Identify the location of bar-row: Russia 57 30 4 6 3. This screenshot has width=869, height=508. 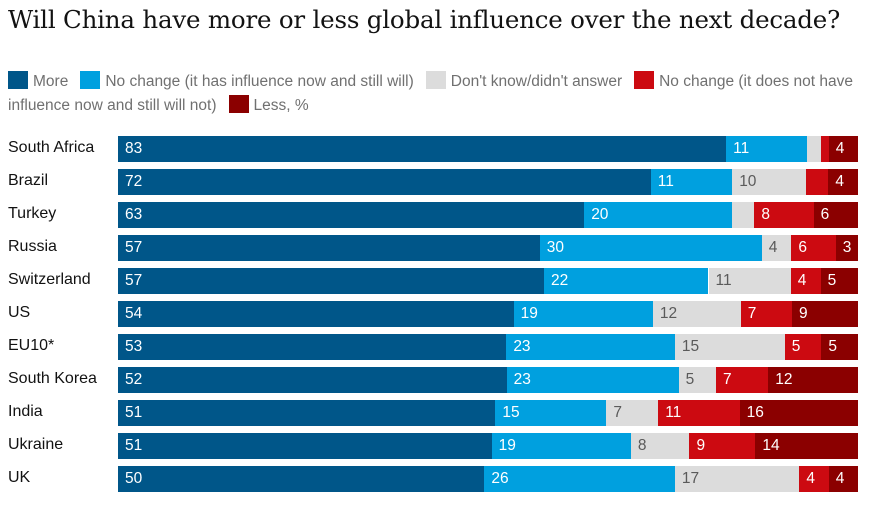
(434, 247).